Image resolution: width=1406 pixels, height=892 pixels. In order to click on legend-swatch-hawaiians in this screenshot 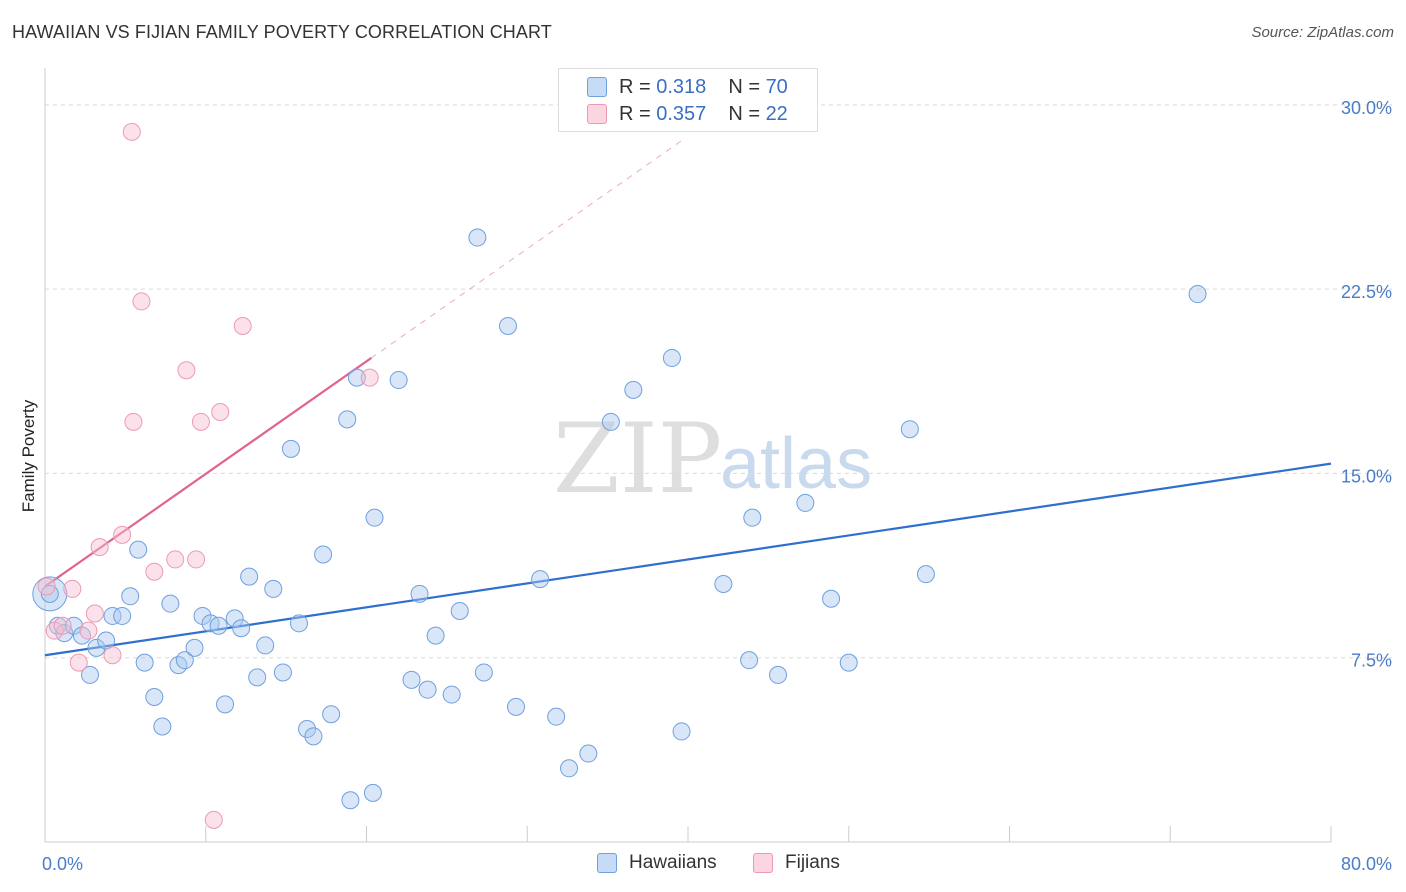, I will do `click(597, 87)`.